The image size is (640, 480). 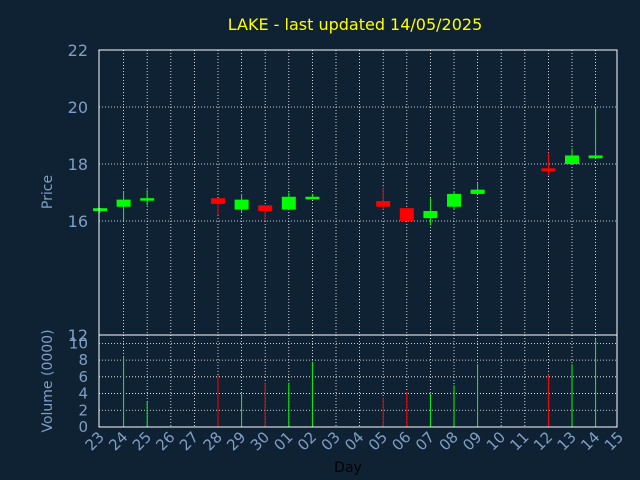 What do you see at coordinates (78, 343) in the screenshot?
I see `volume-y-tick-label: 10` at bounding box center [78, 343].